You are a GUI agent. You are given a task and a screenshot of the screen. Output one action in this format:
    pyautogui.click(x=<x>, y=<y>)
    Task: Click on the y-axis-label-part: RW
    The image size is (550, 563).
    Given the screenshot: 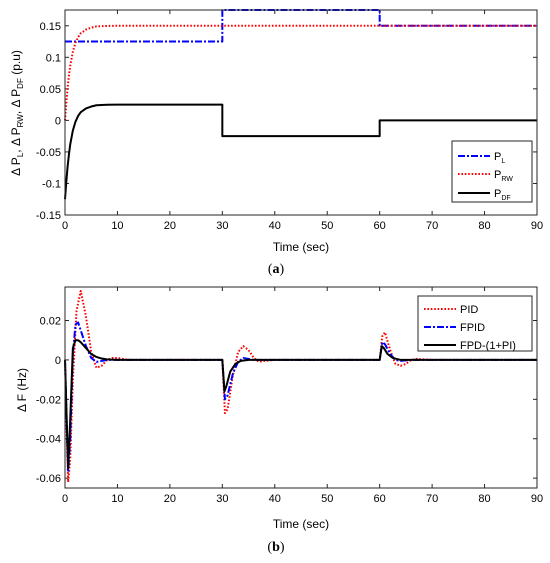 What is the action you would take?
    pyautogui.click(x=20, y=121)
    